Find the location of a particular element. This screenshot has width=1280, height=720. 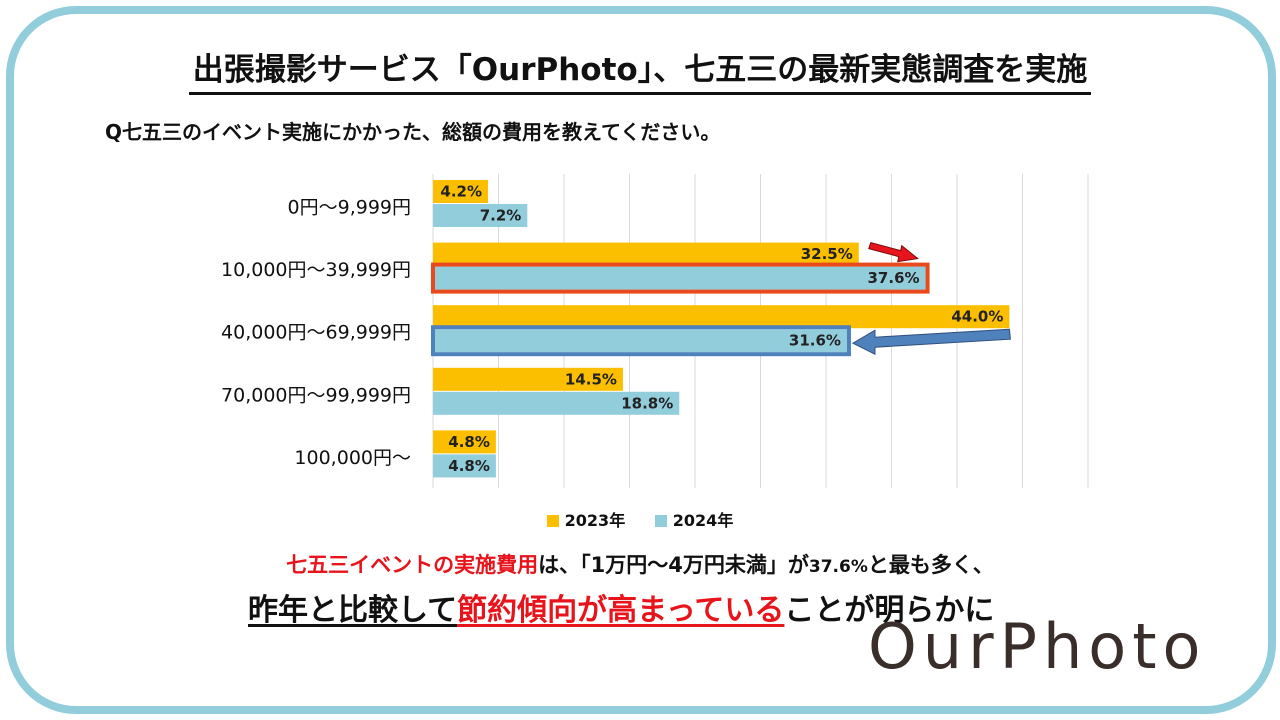

data-label: 44.0% is located at coordinates (977, 317).